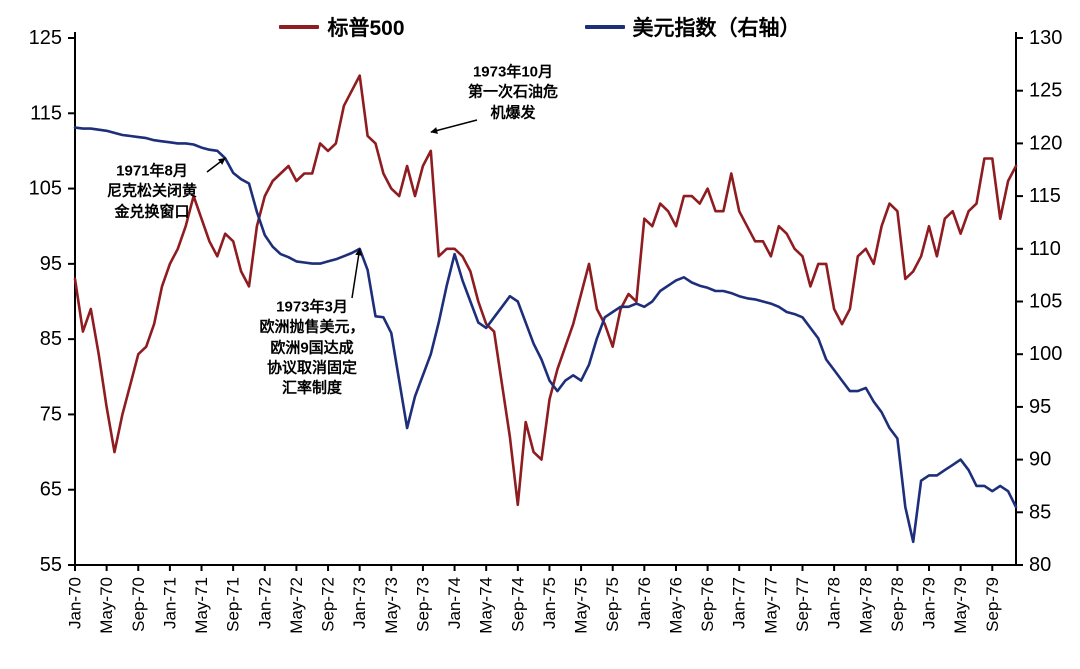 Image resolution: width=1080 pixels, height=669 pixels. I want to click on x-axis-tick-label: May-71, so click(201, 605).